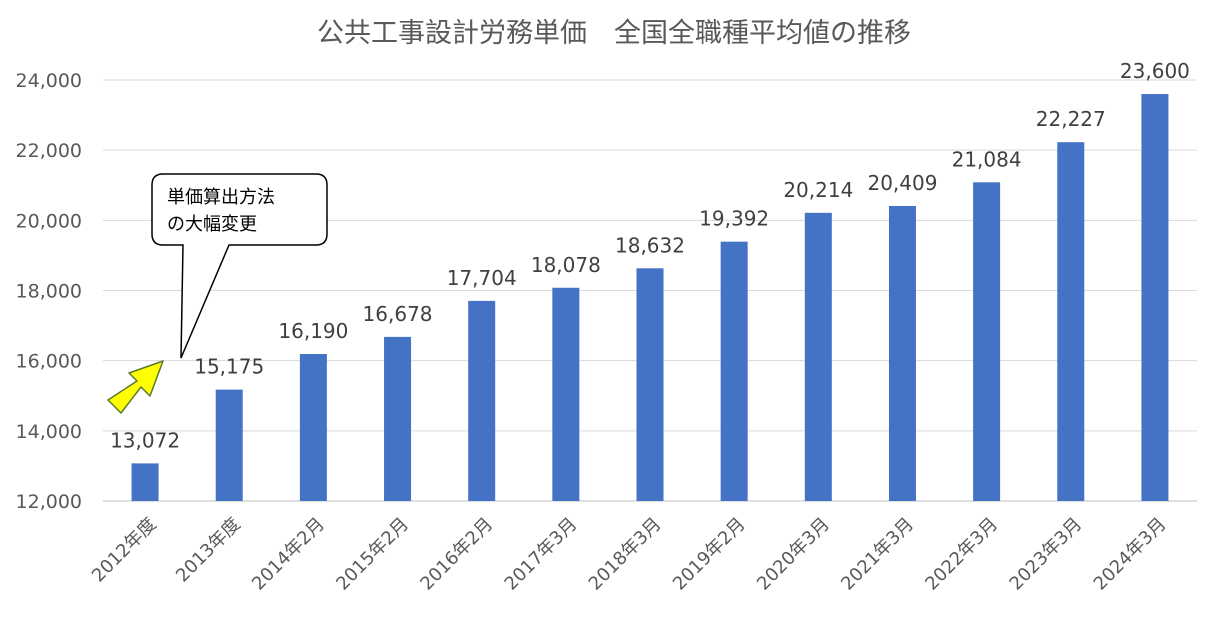 Image resolution: width=1227 pixels, height=632 pixels. What do you see at coordinates (1155, 71) in the screenshot?
I see `data-label: 23,600` at bounding box center [1155, 71].